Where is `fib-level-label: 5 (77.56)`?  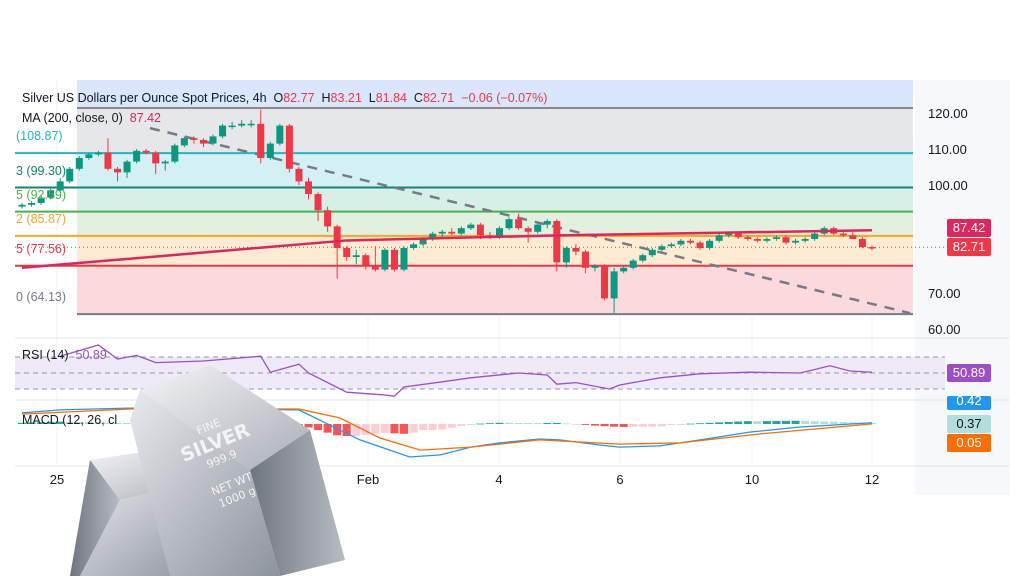
fib-level-label: 5 (77.56) is located at coordinates (41, 248).